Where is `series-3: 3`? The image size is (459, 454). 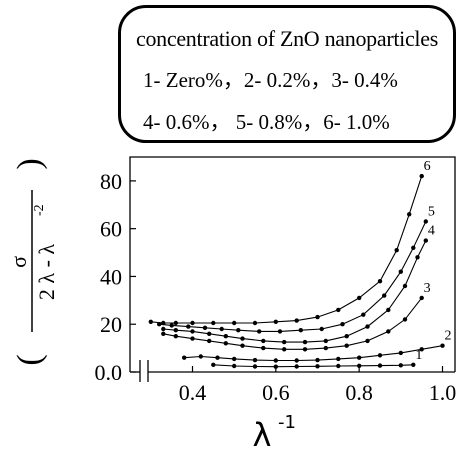 series-3: 3 is located at coordinates (296, 316).